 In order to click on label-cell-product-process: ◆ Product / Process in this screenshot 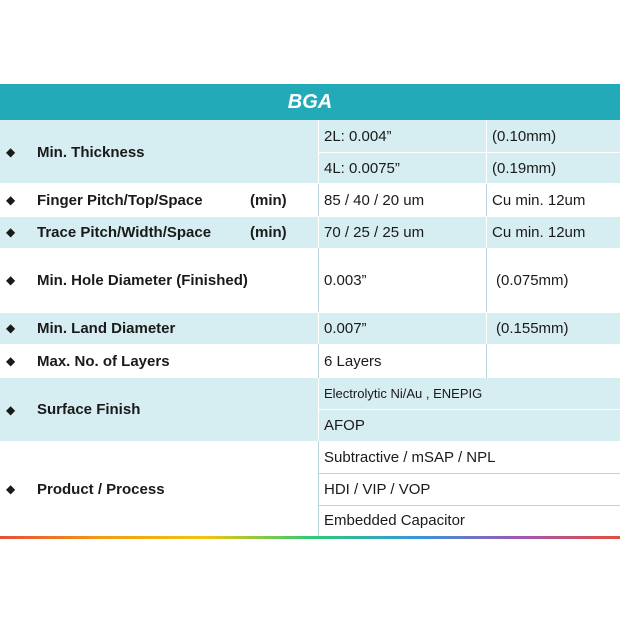, I will do `click(159, 489)`.